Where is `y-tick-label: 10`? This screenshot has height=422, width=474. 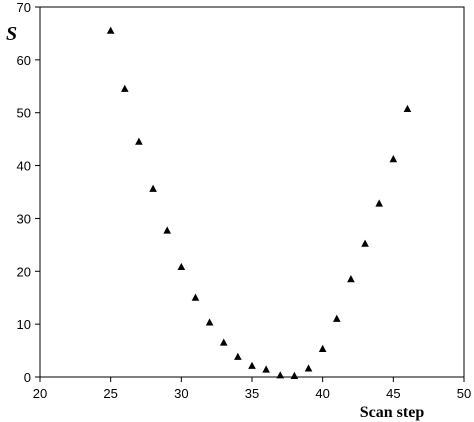
y-tick-label: 10 is located at coordinates (24, 324).